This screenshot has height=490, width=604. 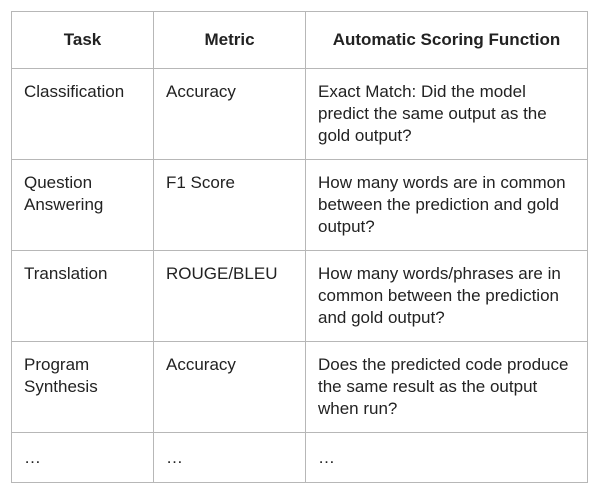 I want to click on task-cell: Question Answering, so click(x=82, y=205).